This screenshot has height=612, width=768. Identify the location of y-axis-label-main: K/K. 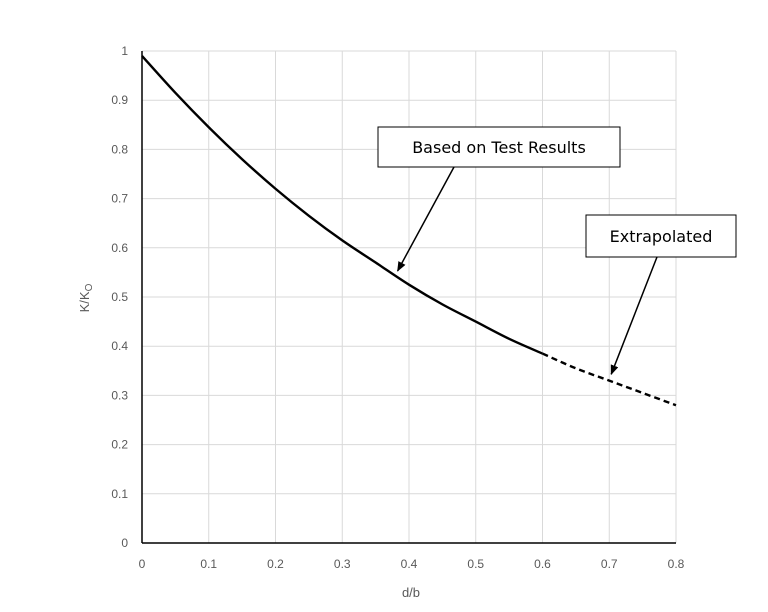
(84, 301).